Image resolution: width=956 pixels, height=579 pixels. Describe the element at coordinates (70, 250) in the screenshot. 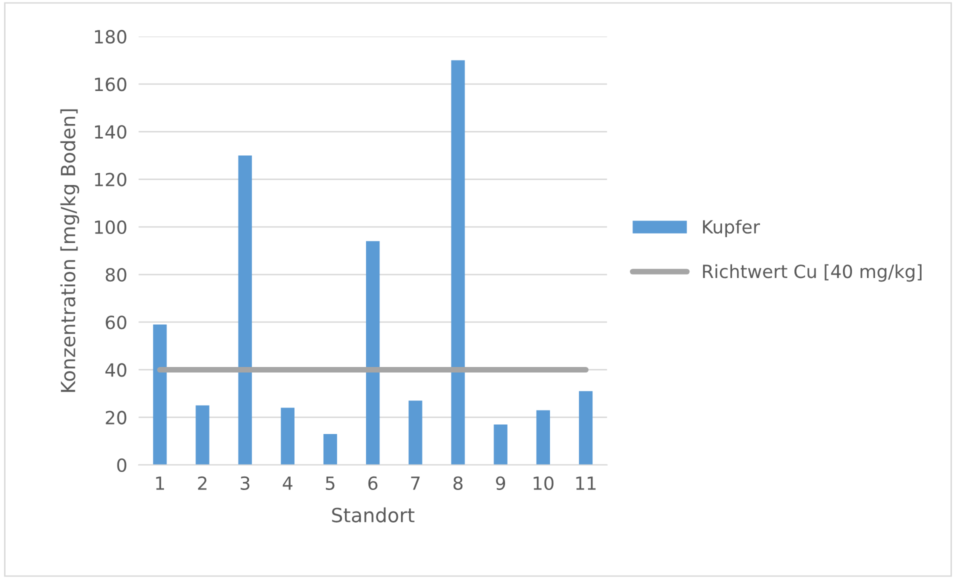

I see `y-axis-title: Konzentration [mg/kg Boden]` at that location.